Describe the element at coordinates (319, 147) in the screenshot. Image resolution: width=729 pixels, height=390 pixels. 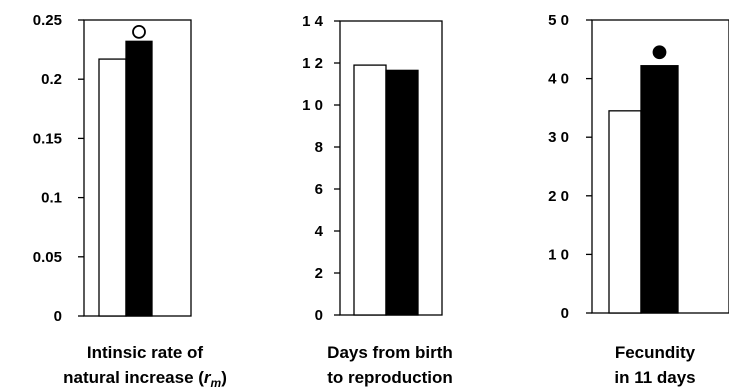
I see `y-tick-label: 8` at that location.